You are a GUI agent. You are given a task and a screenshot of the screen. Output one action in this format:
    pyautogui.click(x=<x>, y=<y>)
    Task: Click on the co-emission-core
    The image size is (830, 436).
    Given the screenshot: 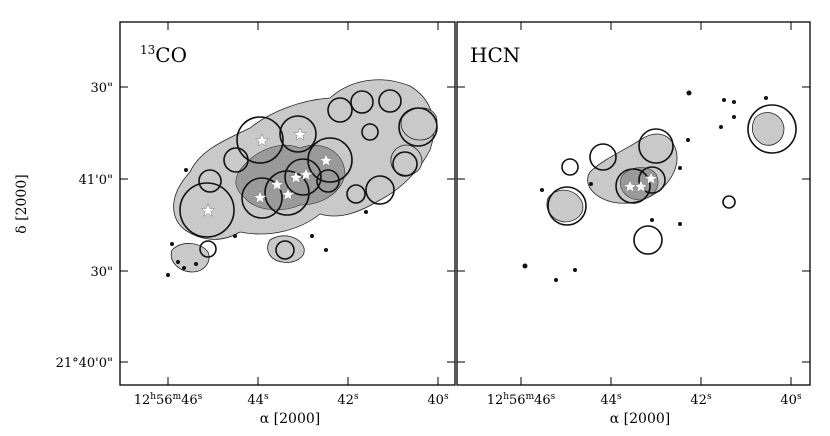 What is the action you would take?
    pyautogui.click(x=290, y=177)
    